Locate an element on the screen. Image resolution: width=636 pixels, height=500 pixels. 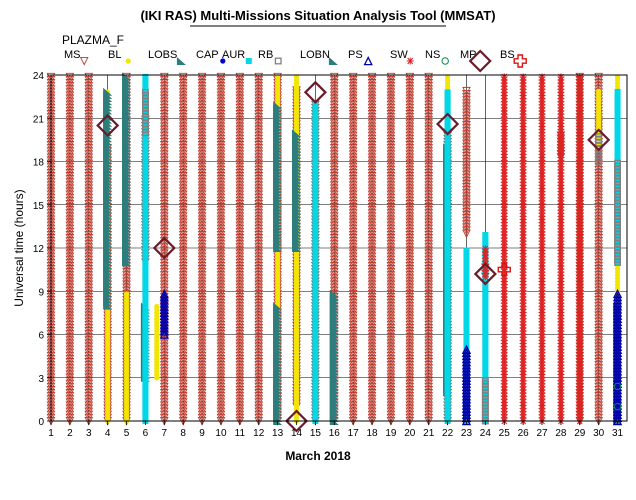
legend-label-aur: AUR is located at coordinates (233, 55).